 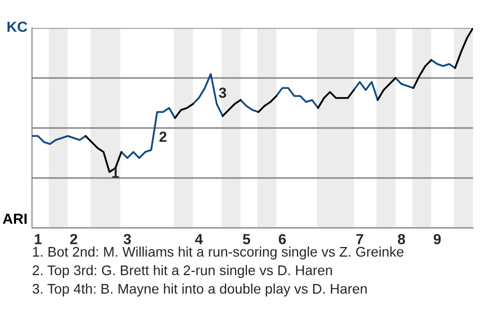 What do you see at coordinates (115, 173) in the screenshot?
I see `annotation: 1` at bounding box center [115, 173].